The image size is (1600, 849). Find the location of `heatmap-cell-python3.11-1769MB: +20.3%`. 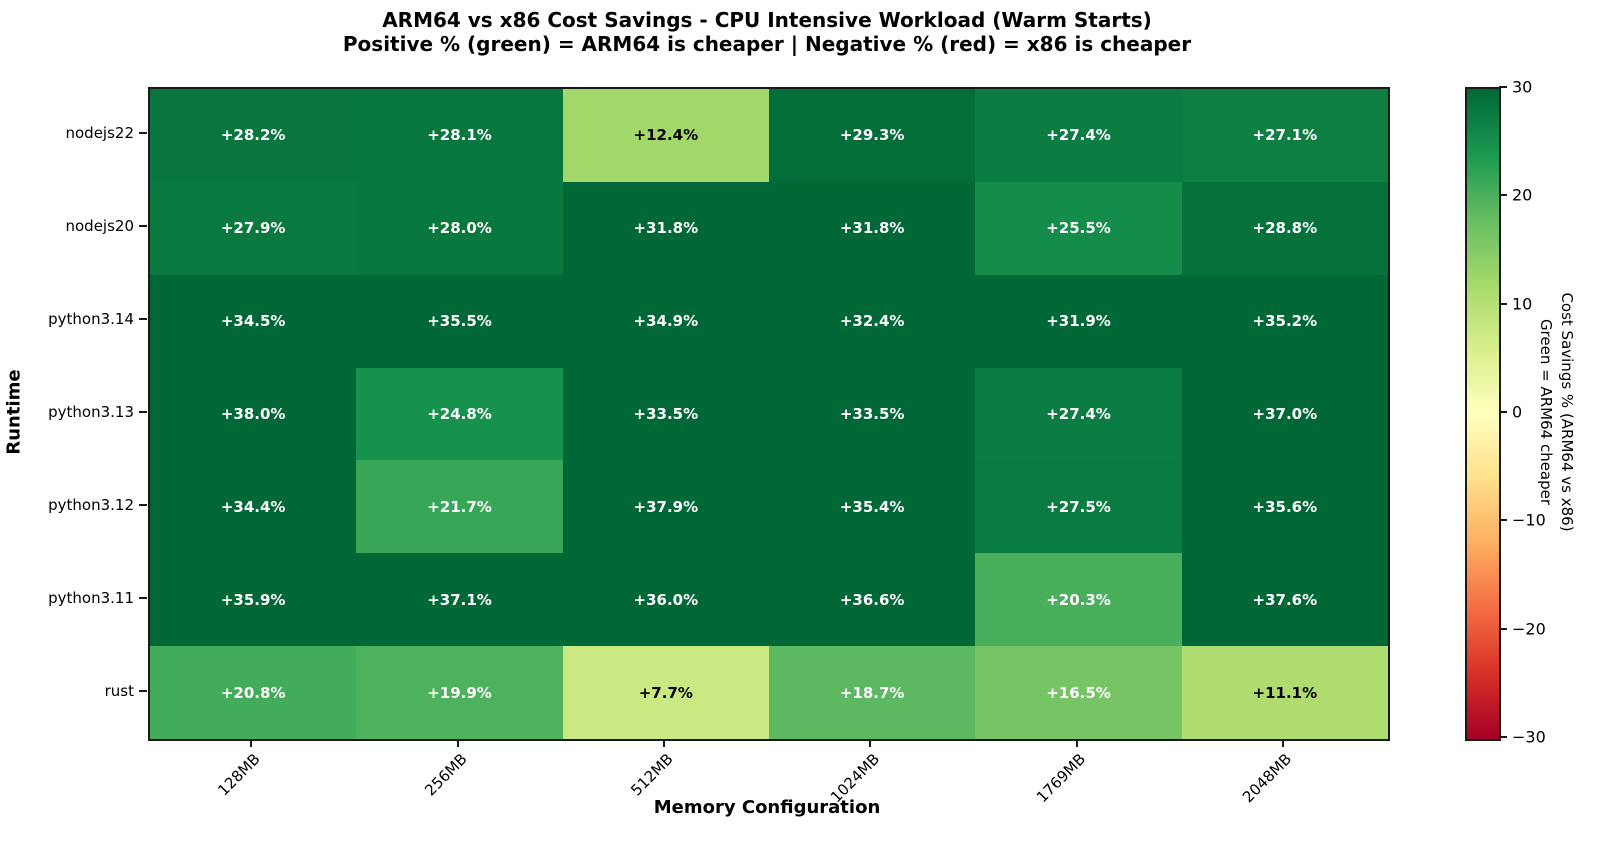

heatmap-cell-python3.11-1769MB: +20.3% is located at coordinates (1078, 600).